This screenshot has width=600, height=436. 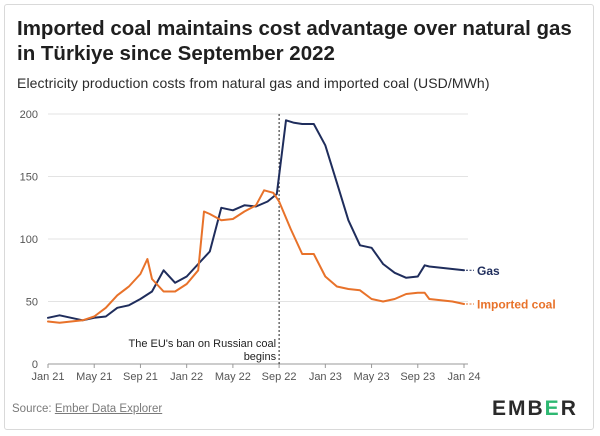 What do you see at coordinates (32, 409) in the screenshot?
I see `source-label: Source:` at bounding box center [32, 409].